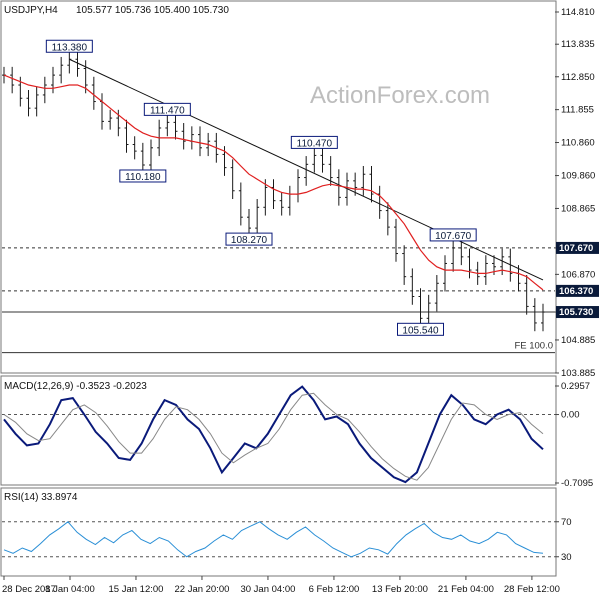  I want to click on x-tick-label: 21 Feb 04:00, so click(466, 589).